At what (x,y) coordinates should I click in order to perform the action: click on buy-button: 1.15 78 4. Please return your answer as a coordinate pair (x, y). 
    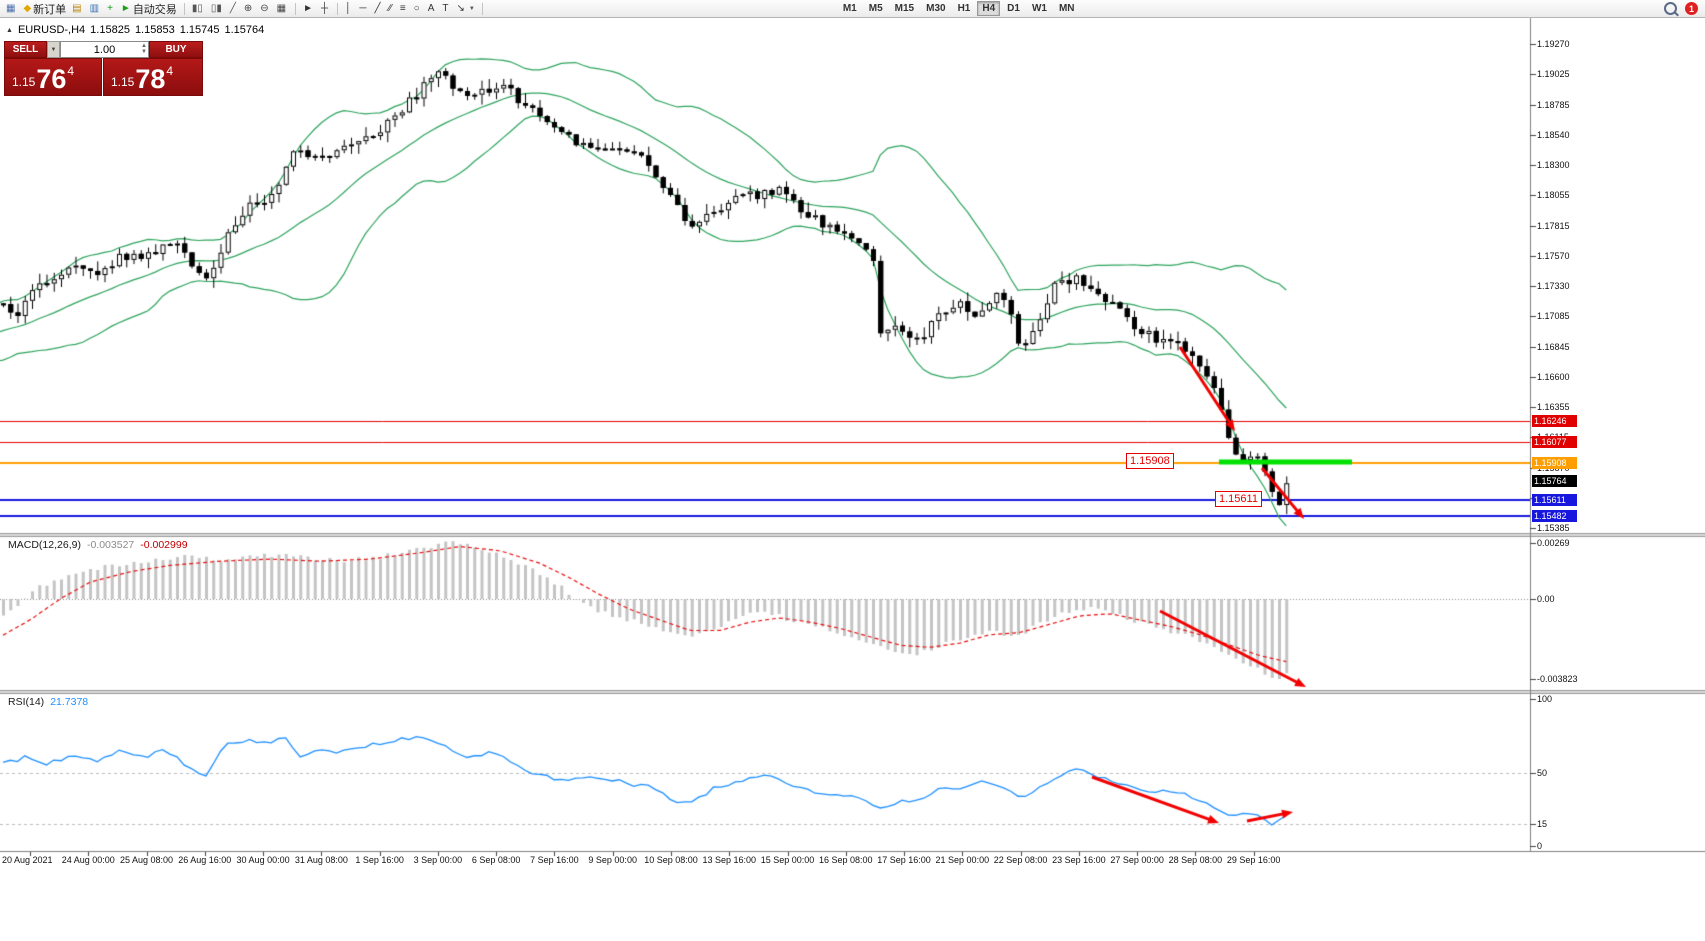
    Looking at the image, I should click on (153, 77).